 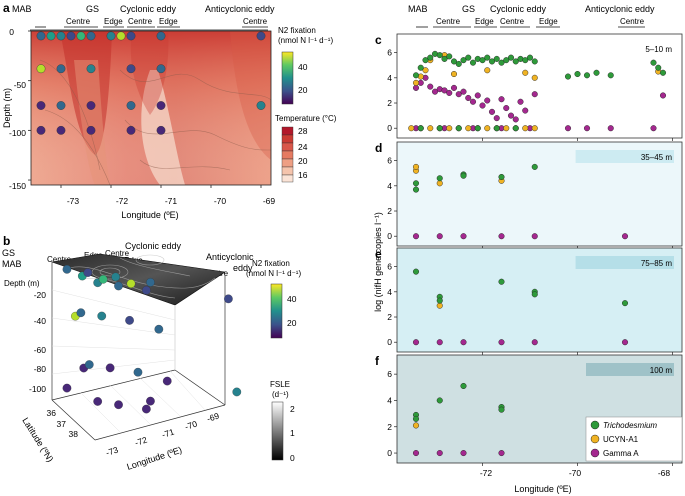 I want to click on b-fsle-unit: (d⁻¹), so click(x=280, y=394).